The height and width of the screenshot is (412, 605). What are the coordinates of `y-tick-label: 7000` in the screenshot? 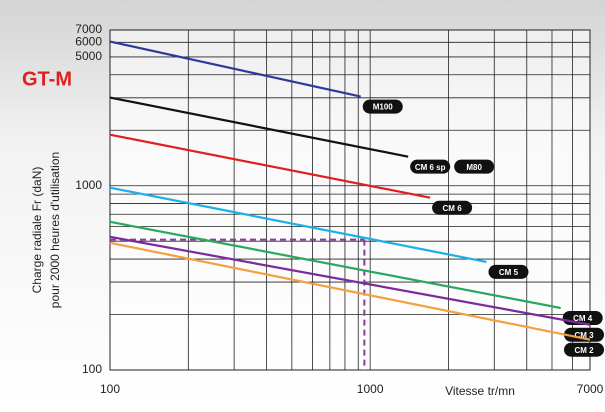 It's located at (88, 29).